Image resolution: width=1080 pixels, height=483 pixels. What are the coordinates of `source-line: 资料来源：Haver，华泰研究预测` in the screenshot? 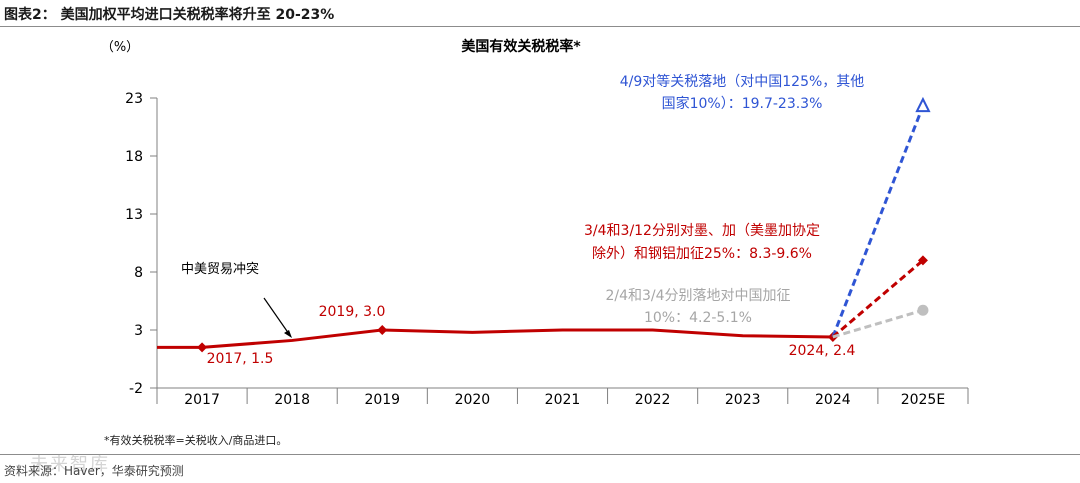 It's located at (94, 471).